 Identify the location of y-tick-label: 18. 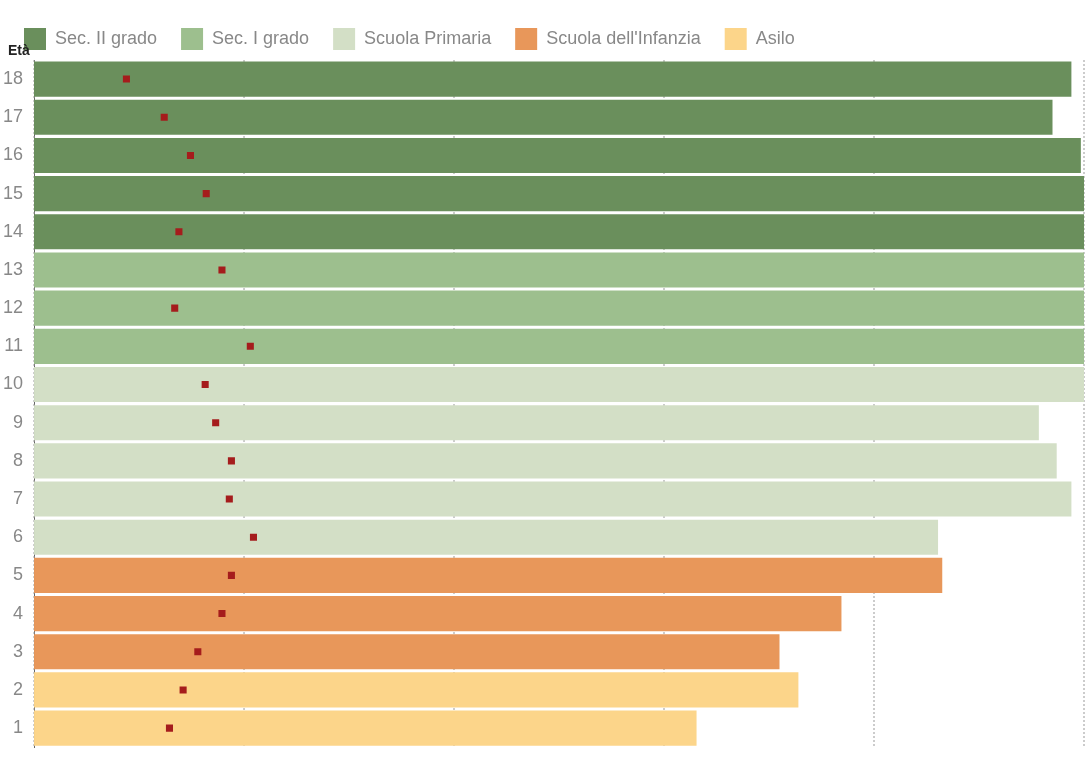
(13, 78).